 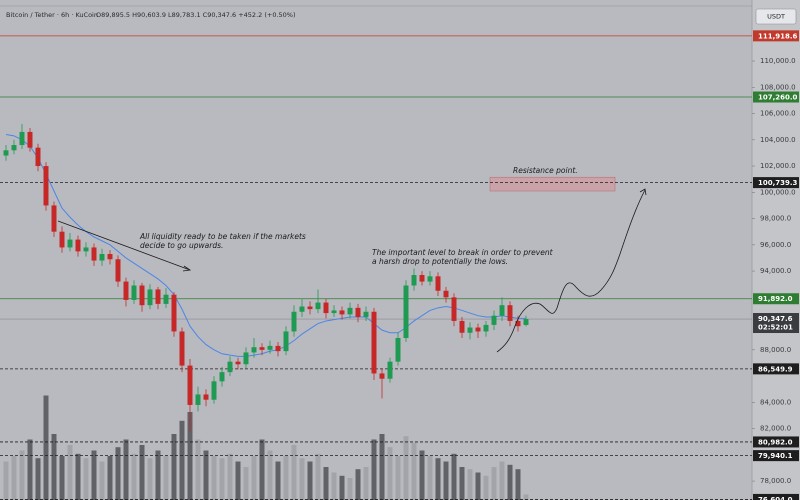 What do you see at coordinates (778, 140) in the screenshot?
I see `y-tick-label: 104,000.0` at bounding box center [778, 140].